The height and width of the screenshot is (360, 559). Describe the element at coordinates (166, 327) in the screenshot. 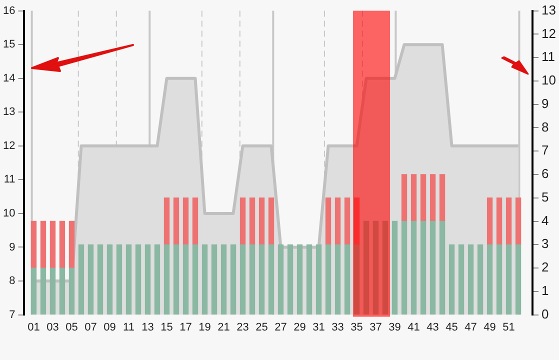

I see `x-tick-label: 15` at that location.